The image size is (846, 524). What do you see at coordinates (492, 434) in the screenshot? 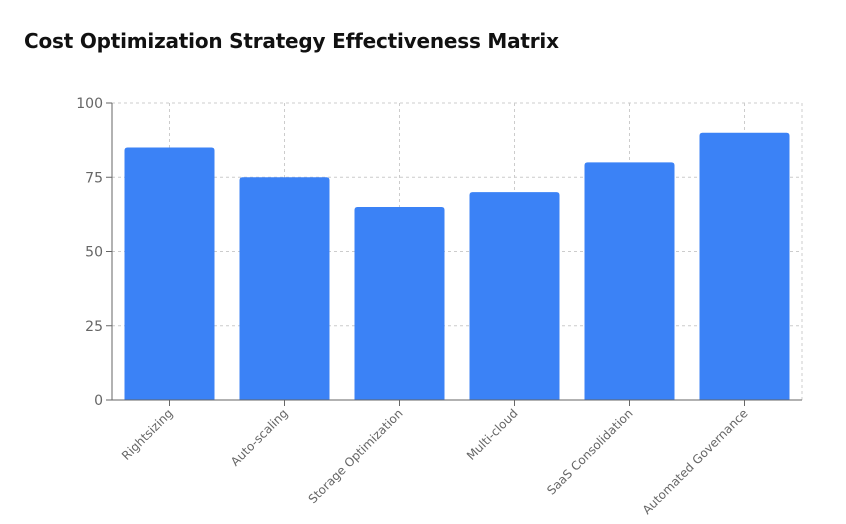
I see `x-tick-label: Multi-cloud` at bounding box center [492, 434].